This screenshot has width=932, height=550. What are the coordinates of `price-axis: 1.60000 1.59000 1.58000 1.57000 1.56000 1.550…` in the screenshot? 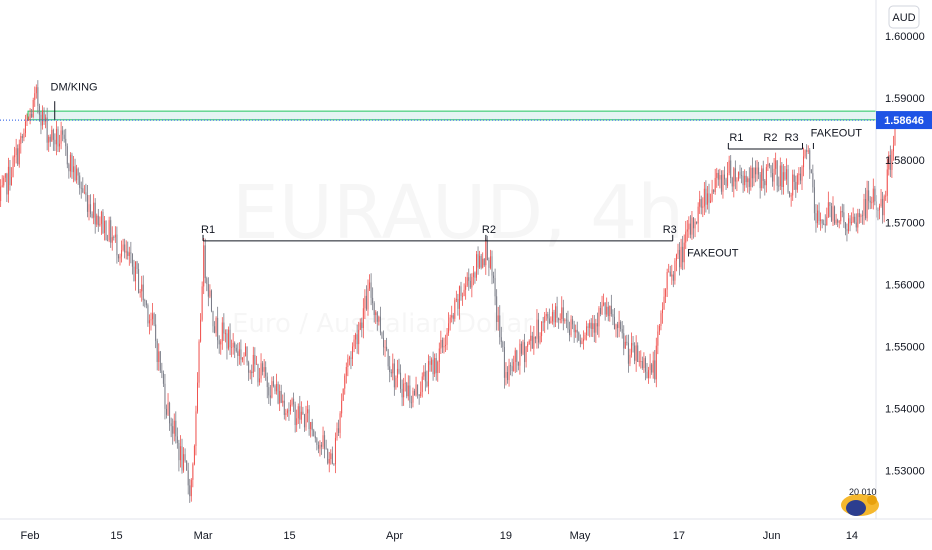 It's located at (905, 254).